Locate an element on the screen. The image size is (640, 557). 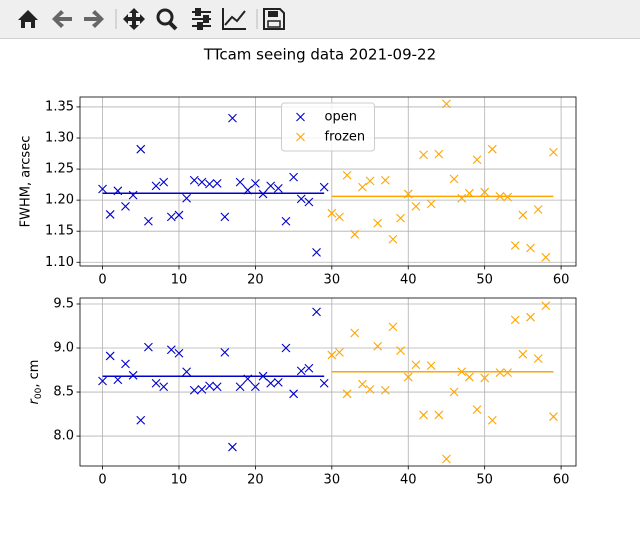
toolbar is located at coordinates (320, 19).